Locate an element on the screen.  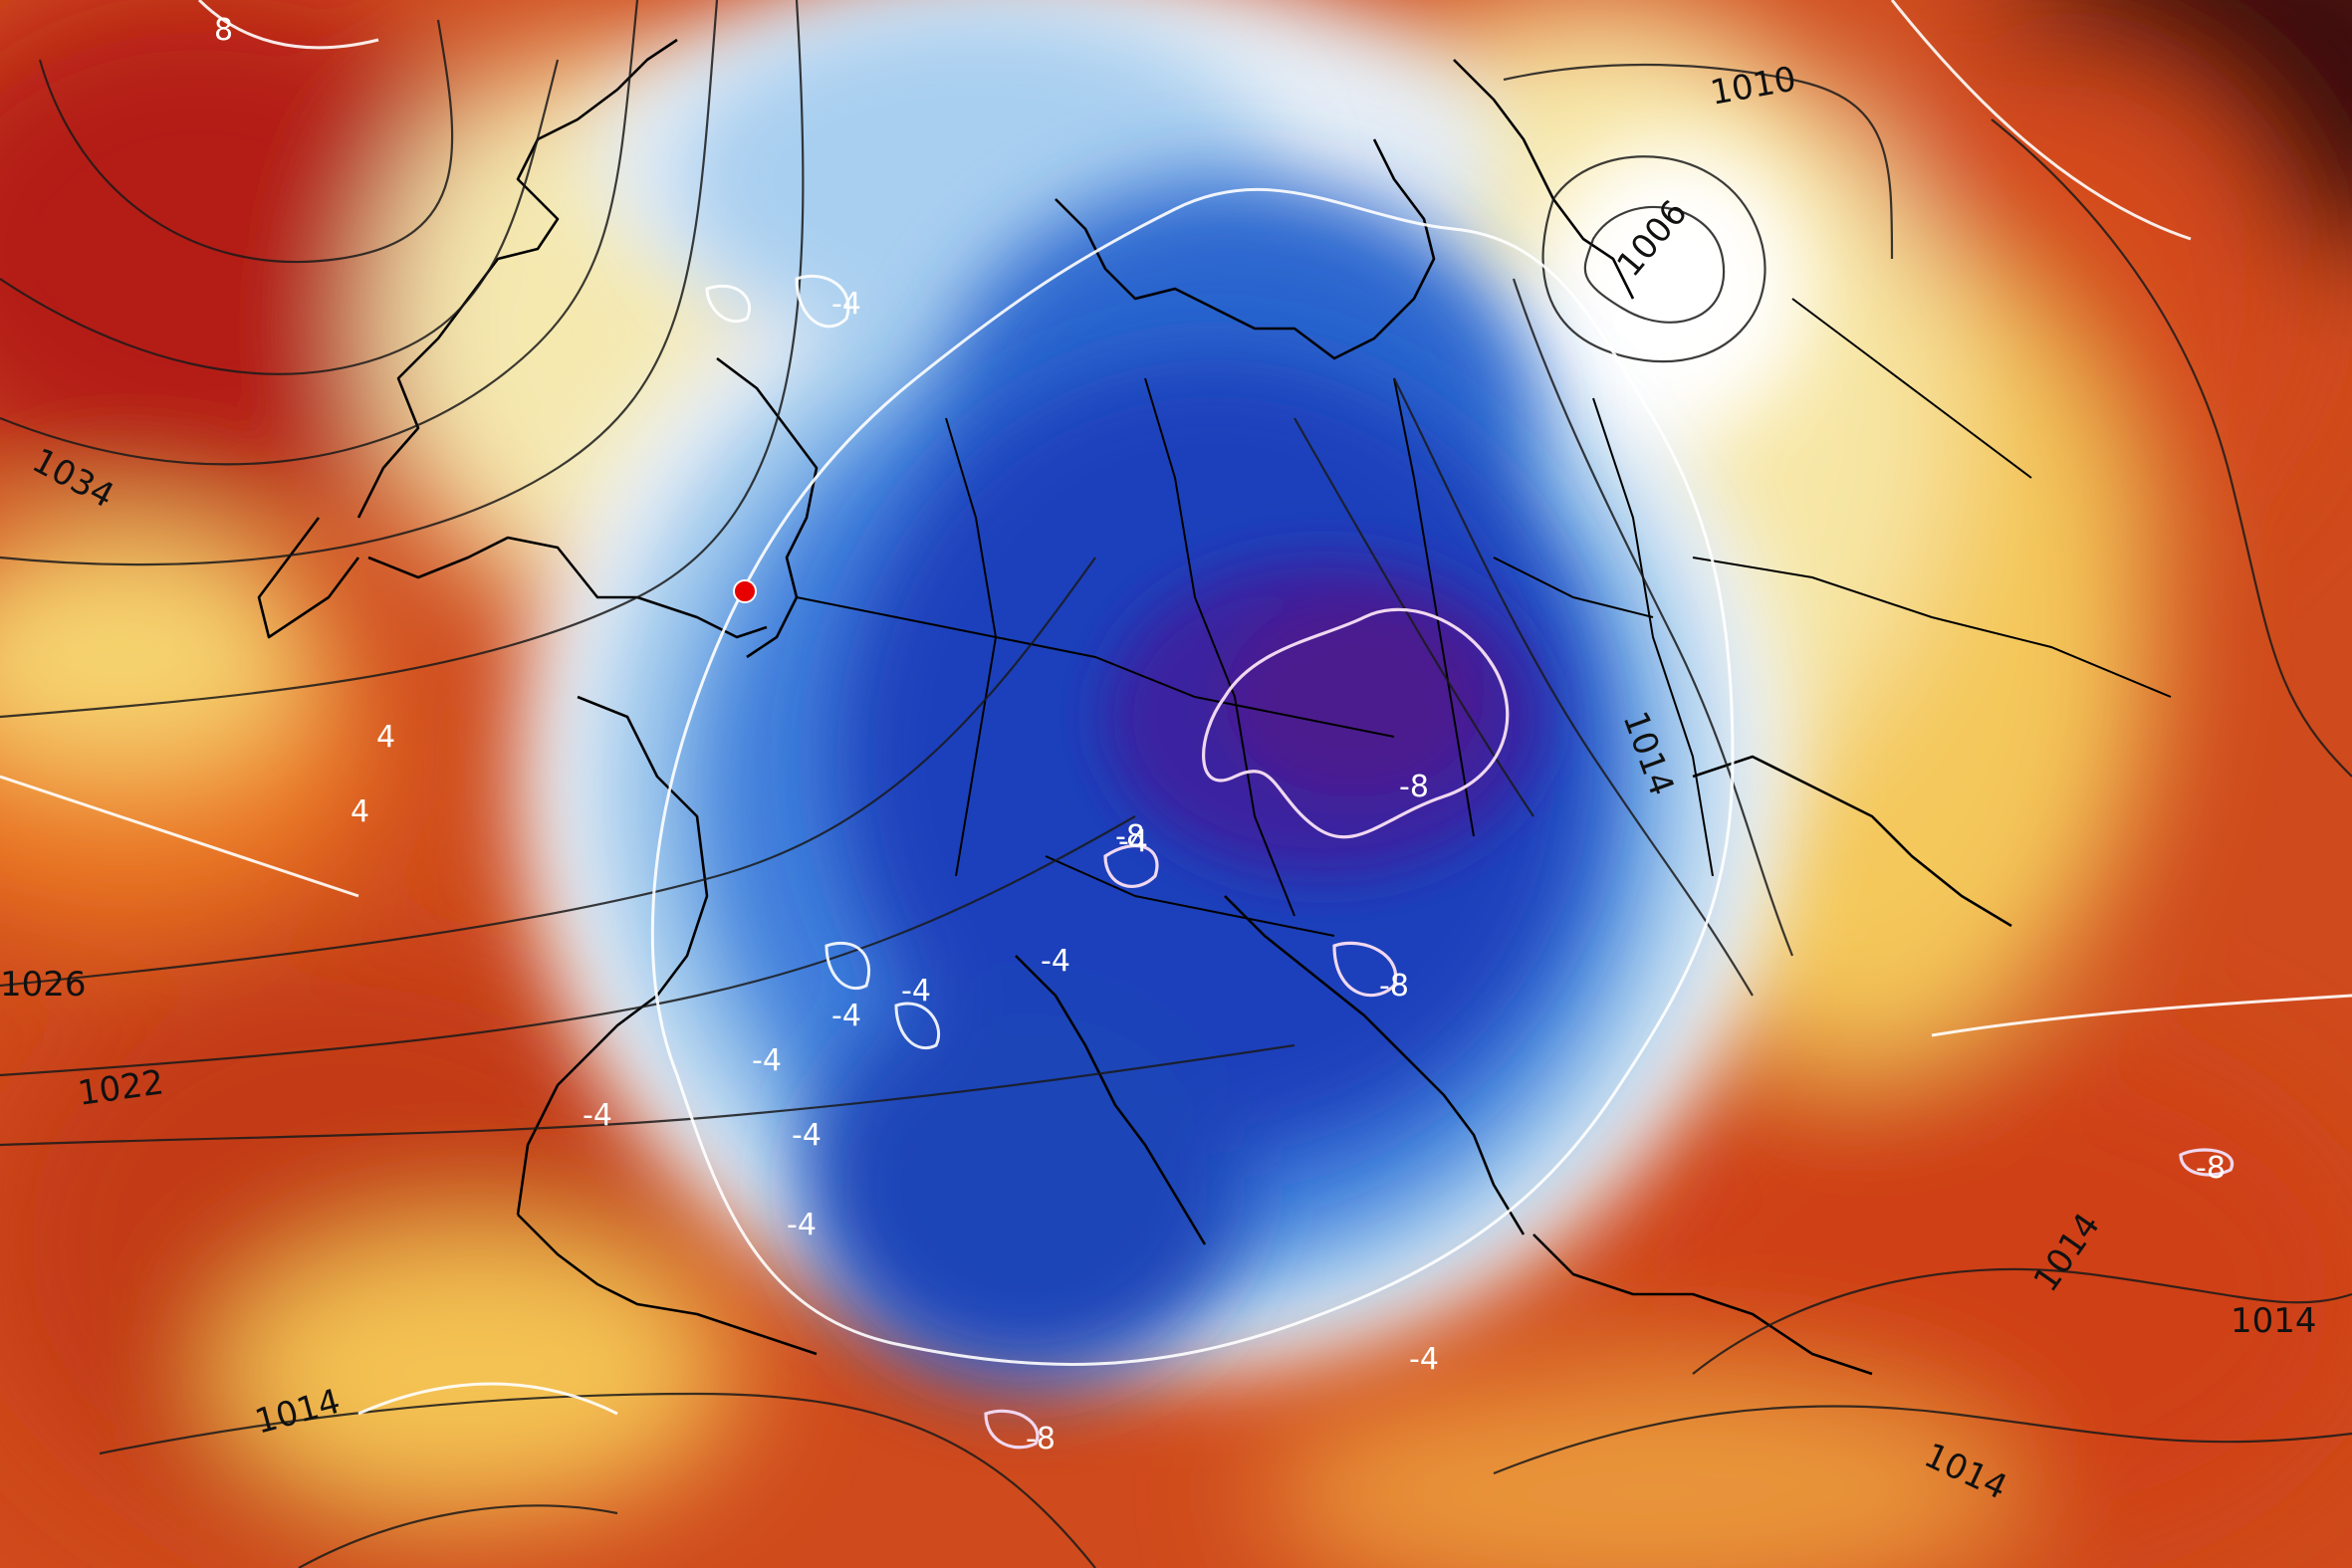
isobar-label: 1014 is located at coordinates (2274, 1321).